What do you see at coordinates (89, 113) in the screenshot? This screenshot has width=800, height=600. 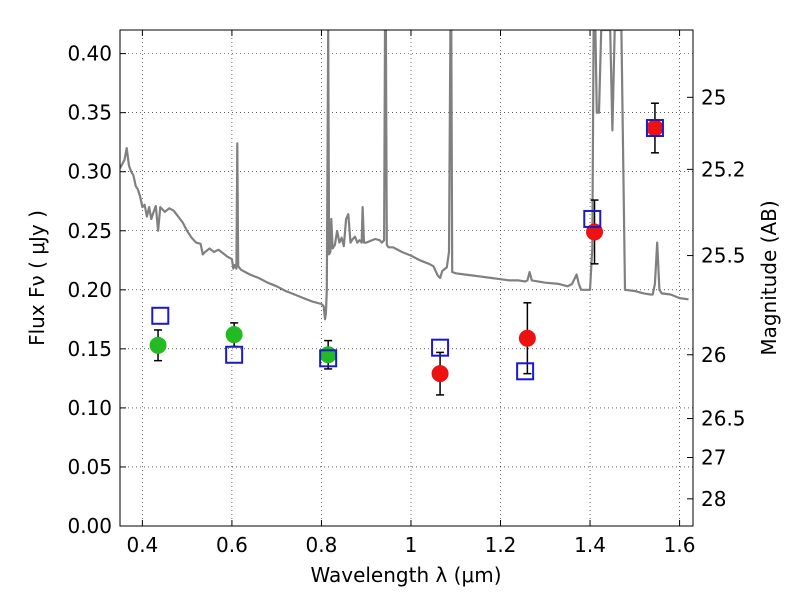 I see `y-tick-label: 0.35` at bounding box center [89, 113].